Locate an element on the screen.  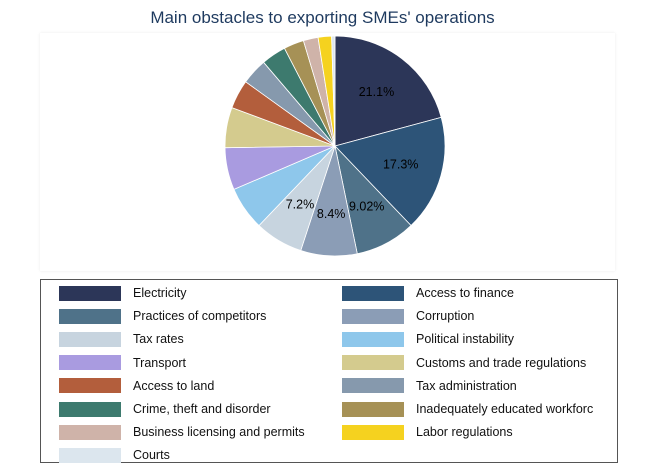
legend-item: Access to finance is located at coordinates (428, 293).